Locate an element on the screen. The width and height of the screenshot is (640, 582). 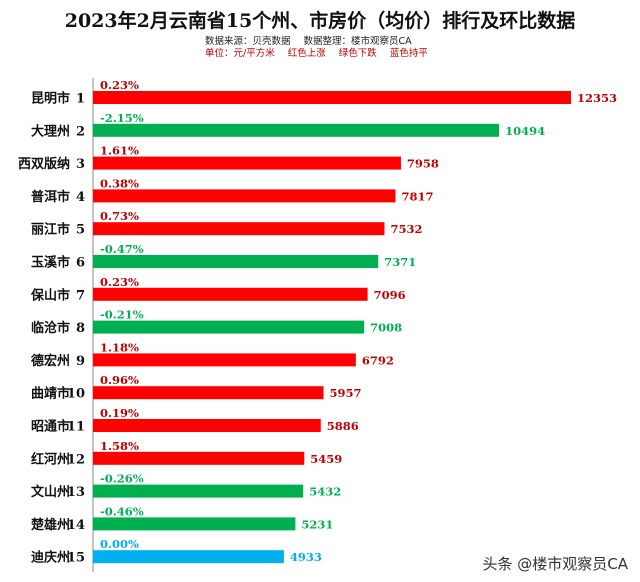
change-label: -0.47% is located at coordinates (122, 249).